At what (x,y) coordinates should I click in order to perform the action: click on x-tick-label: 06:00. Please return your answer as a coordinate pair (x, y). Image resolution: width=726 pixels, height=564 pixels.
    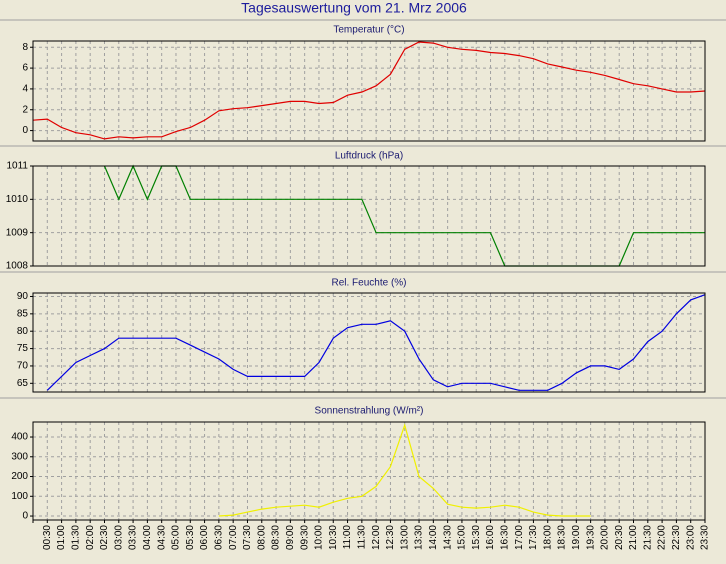
    Looking at the image, I should click on (204, 537).